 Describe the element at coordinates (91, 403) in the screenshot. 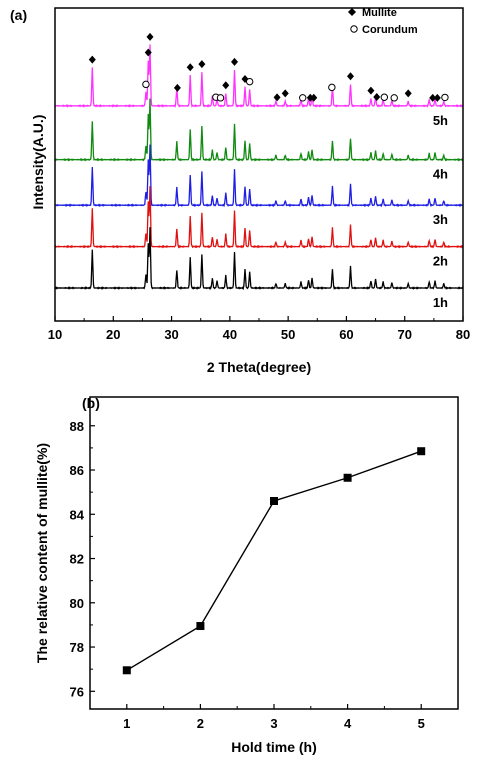

I see `panel-b-label: (b)` at that location.